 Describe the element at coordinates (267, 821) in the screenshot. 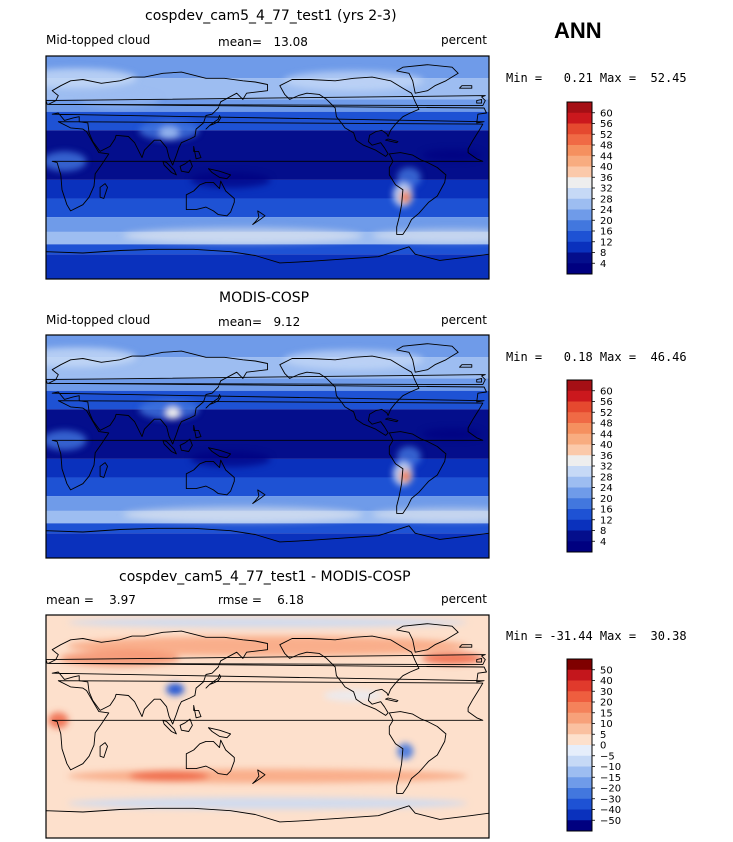

I see `map-3-coast-antarctica` at that location.